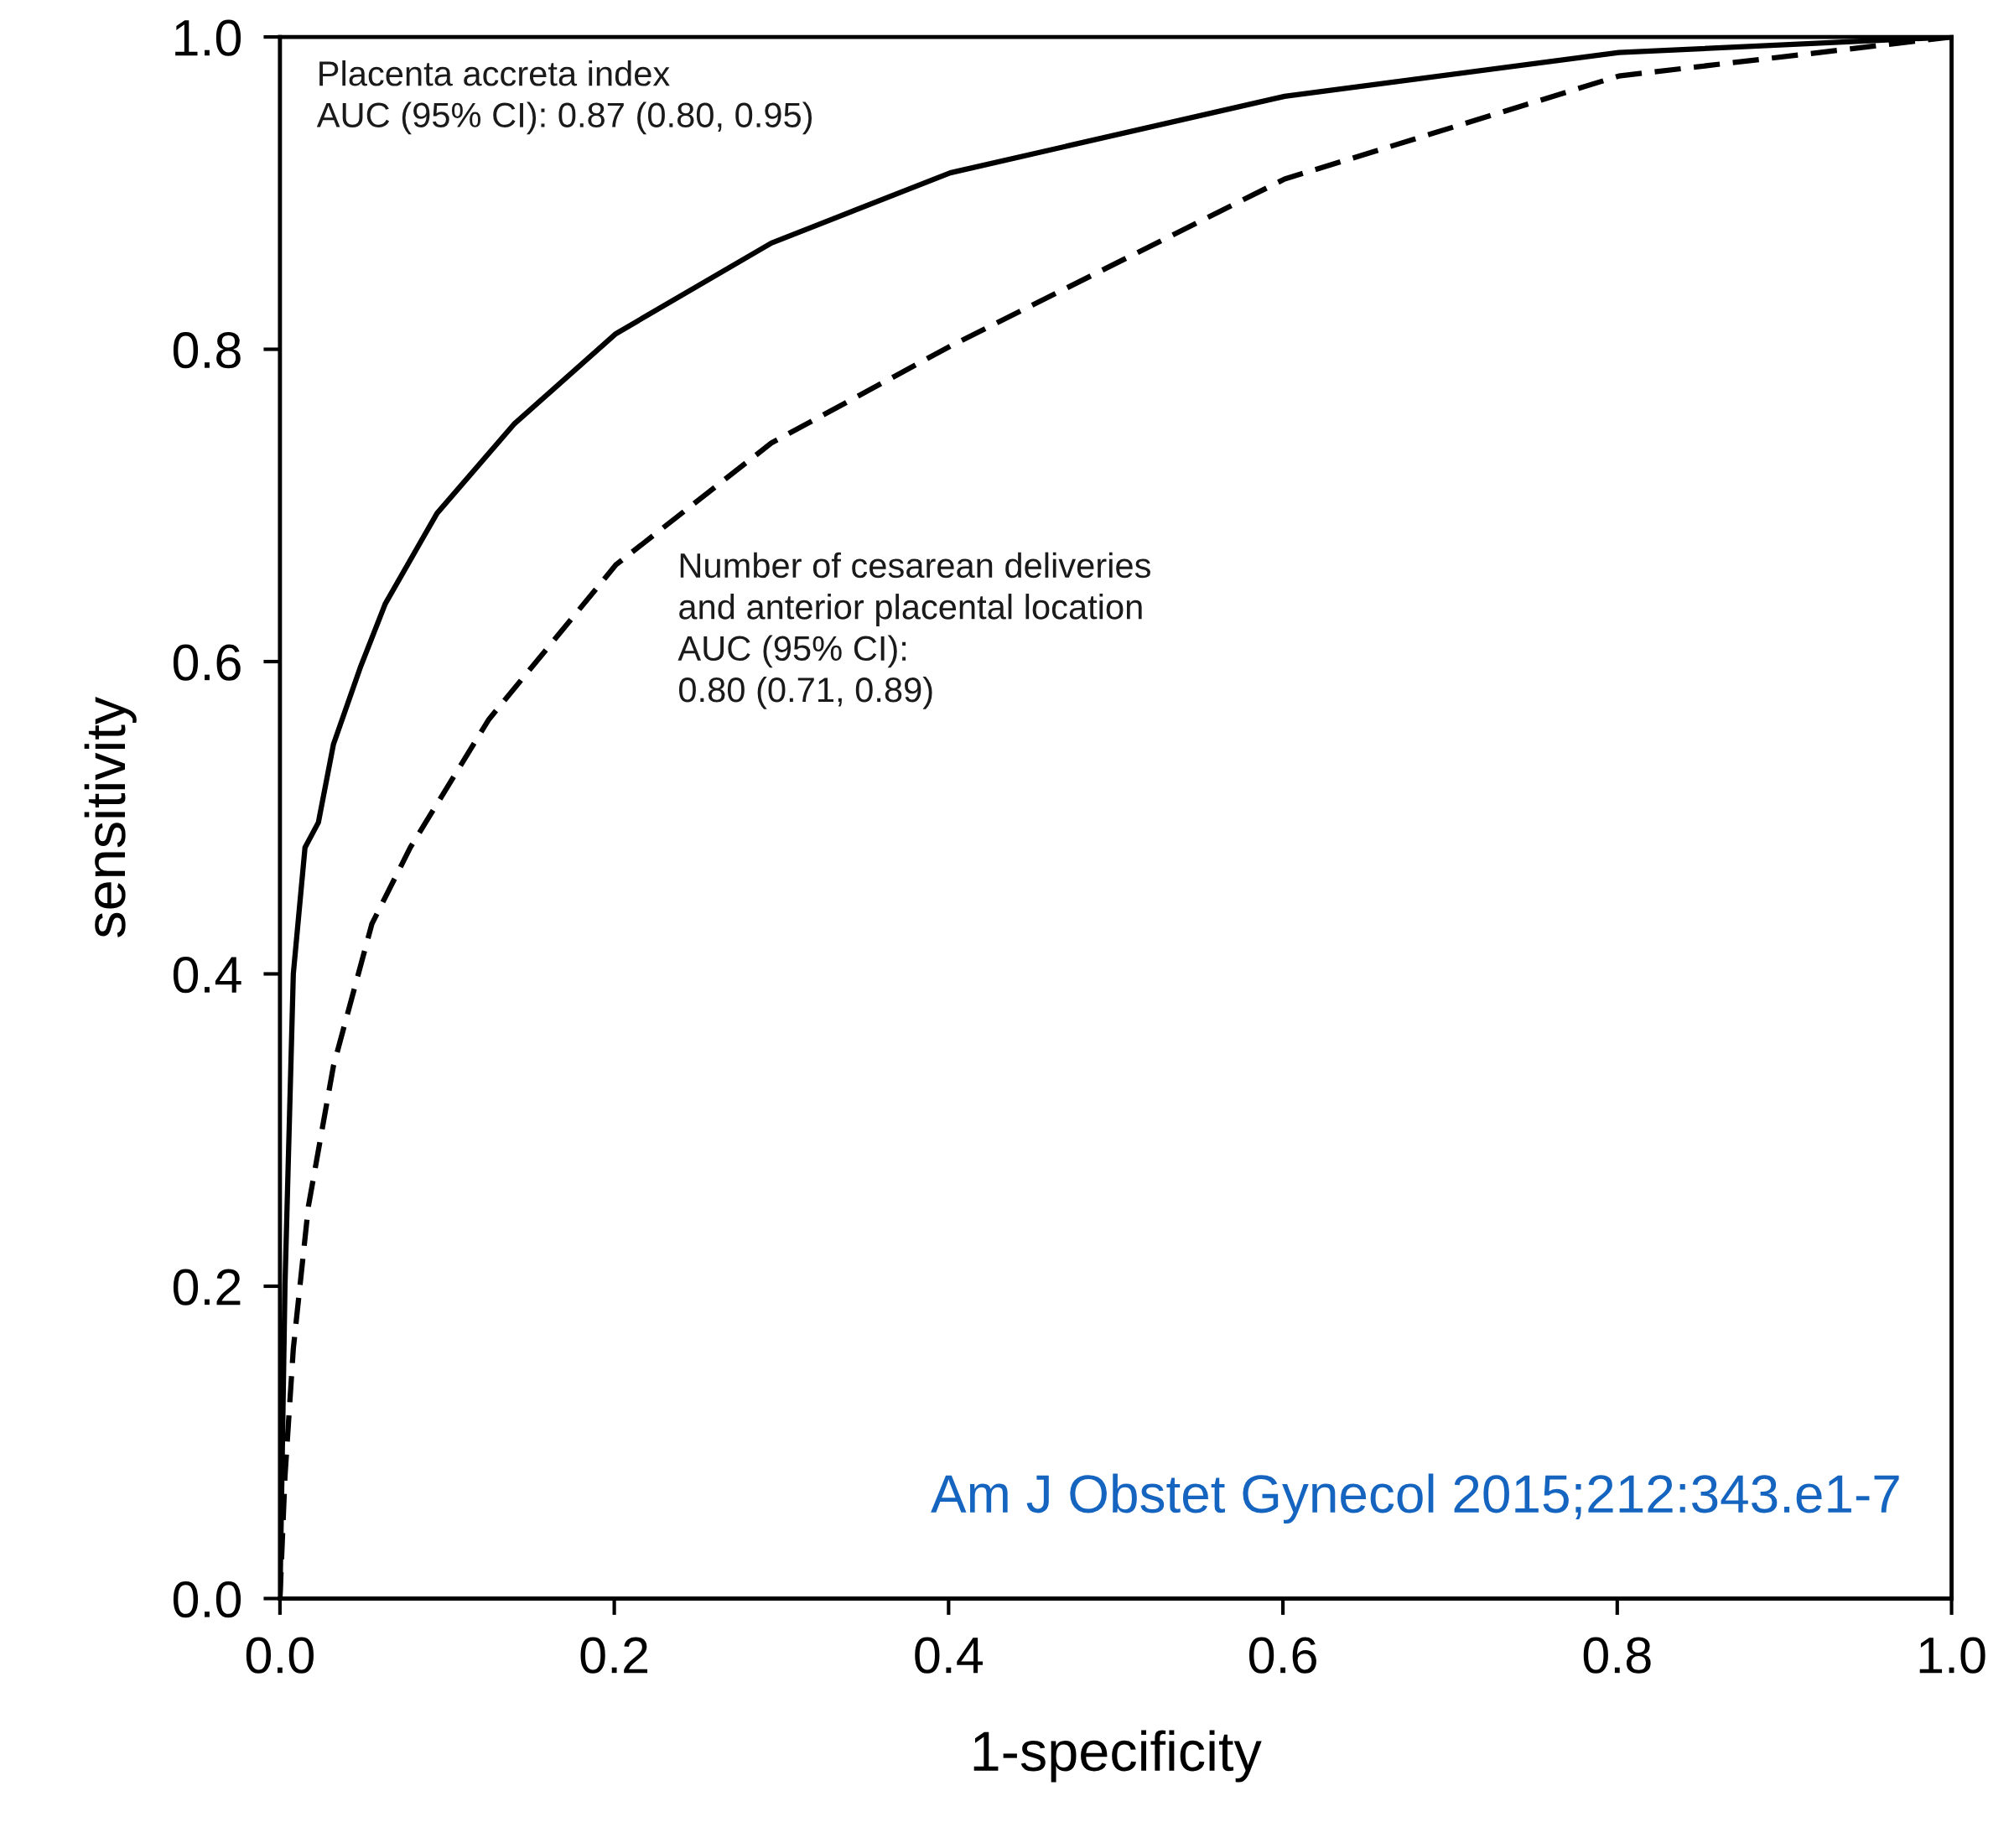  What do you see at coordinates (1117, 1757) in the screenshot?
I see `x-axis-title: 1-specificity` at bounding box center [1117, 1757].